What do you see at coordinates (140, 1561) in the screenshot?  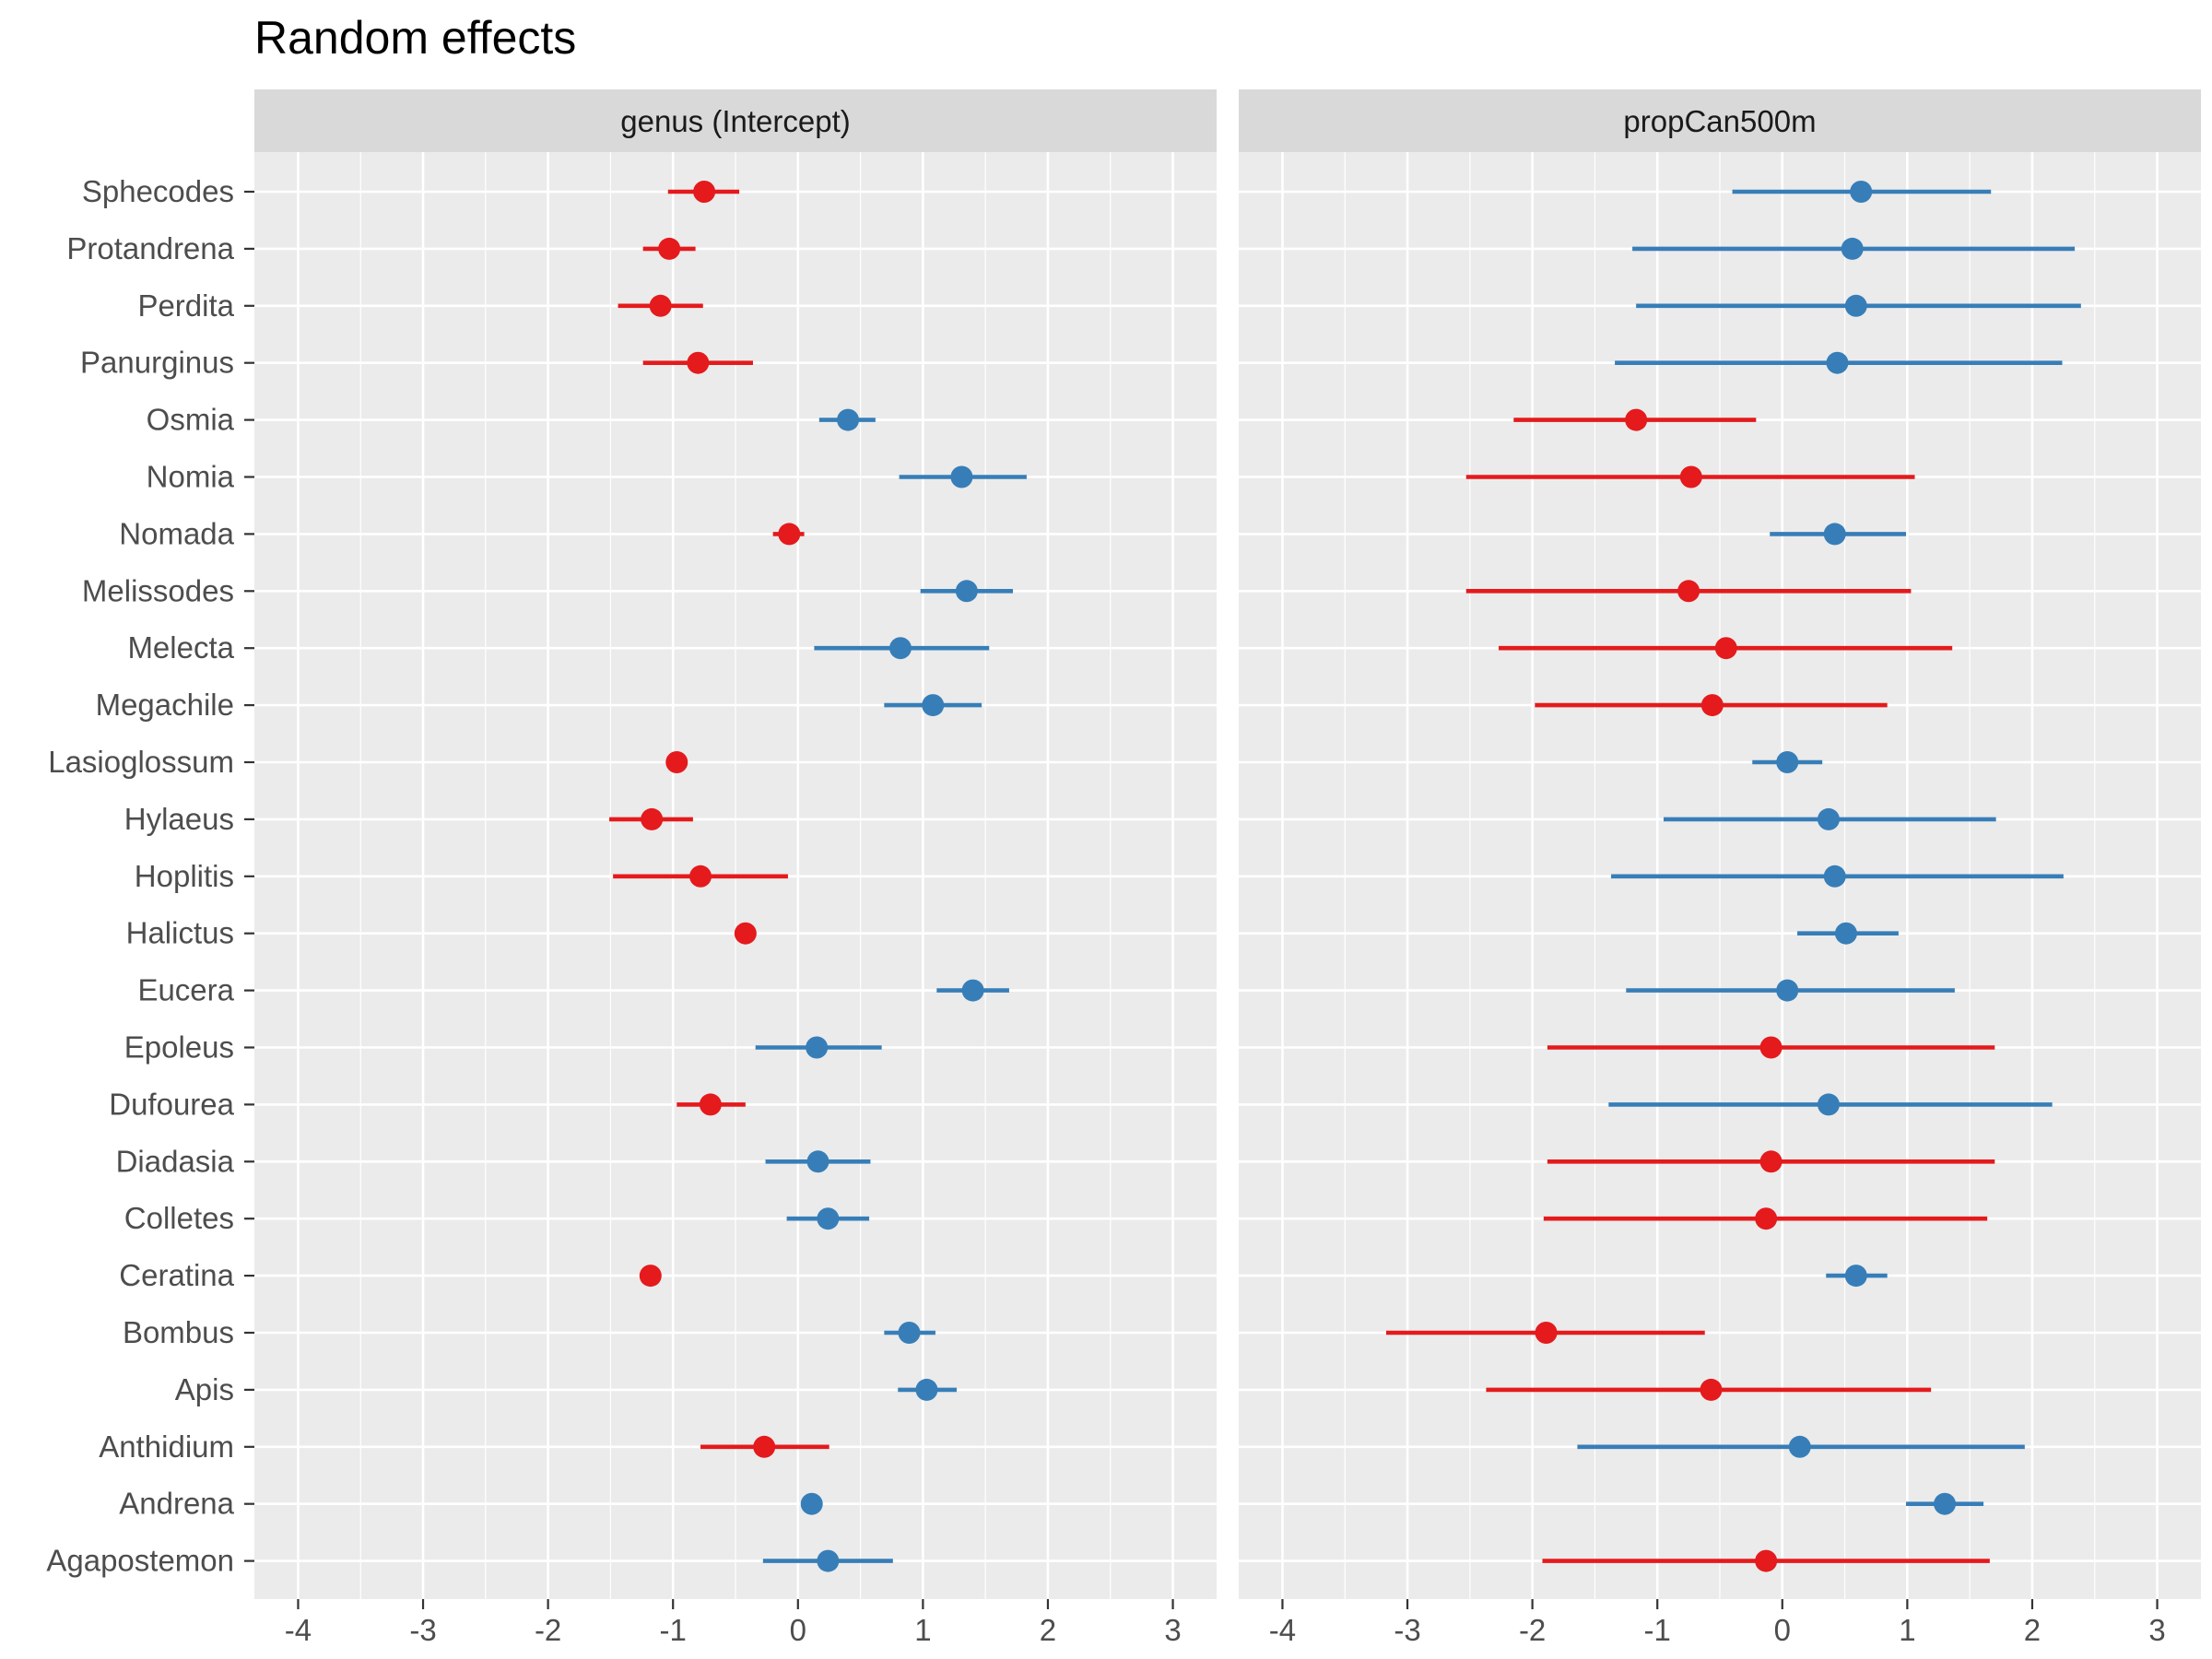 I see `y-tick-label: Agapostemon` at bounding box center [140, 1561].